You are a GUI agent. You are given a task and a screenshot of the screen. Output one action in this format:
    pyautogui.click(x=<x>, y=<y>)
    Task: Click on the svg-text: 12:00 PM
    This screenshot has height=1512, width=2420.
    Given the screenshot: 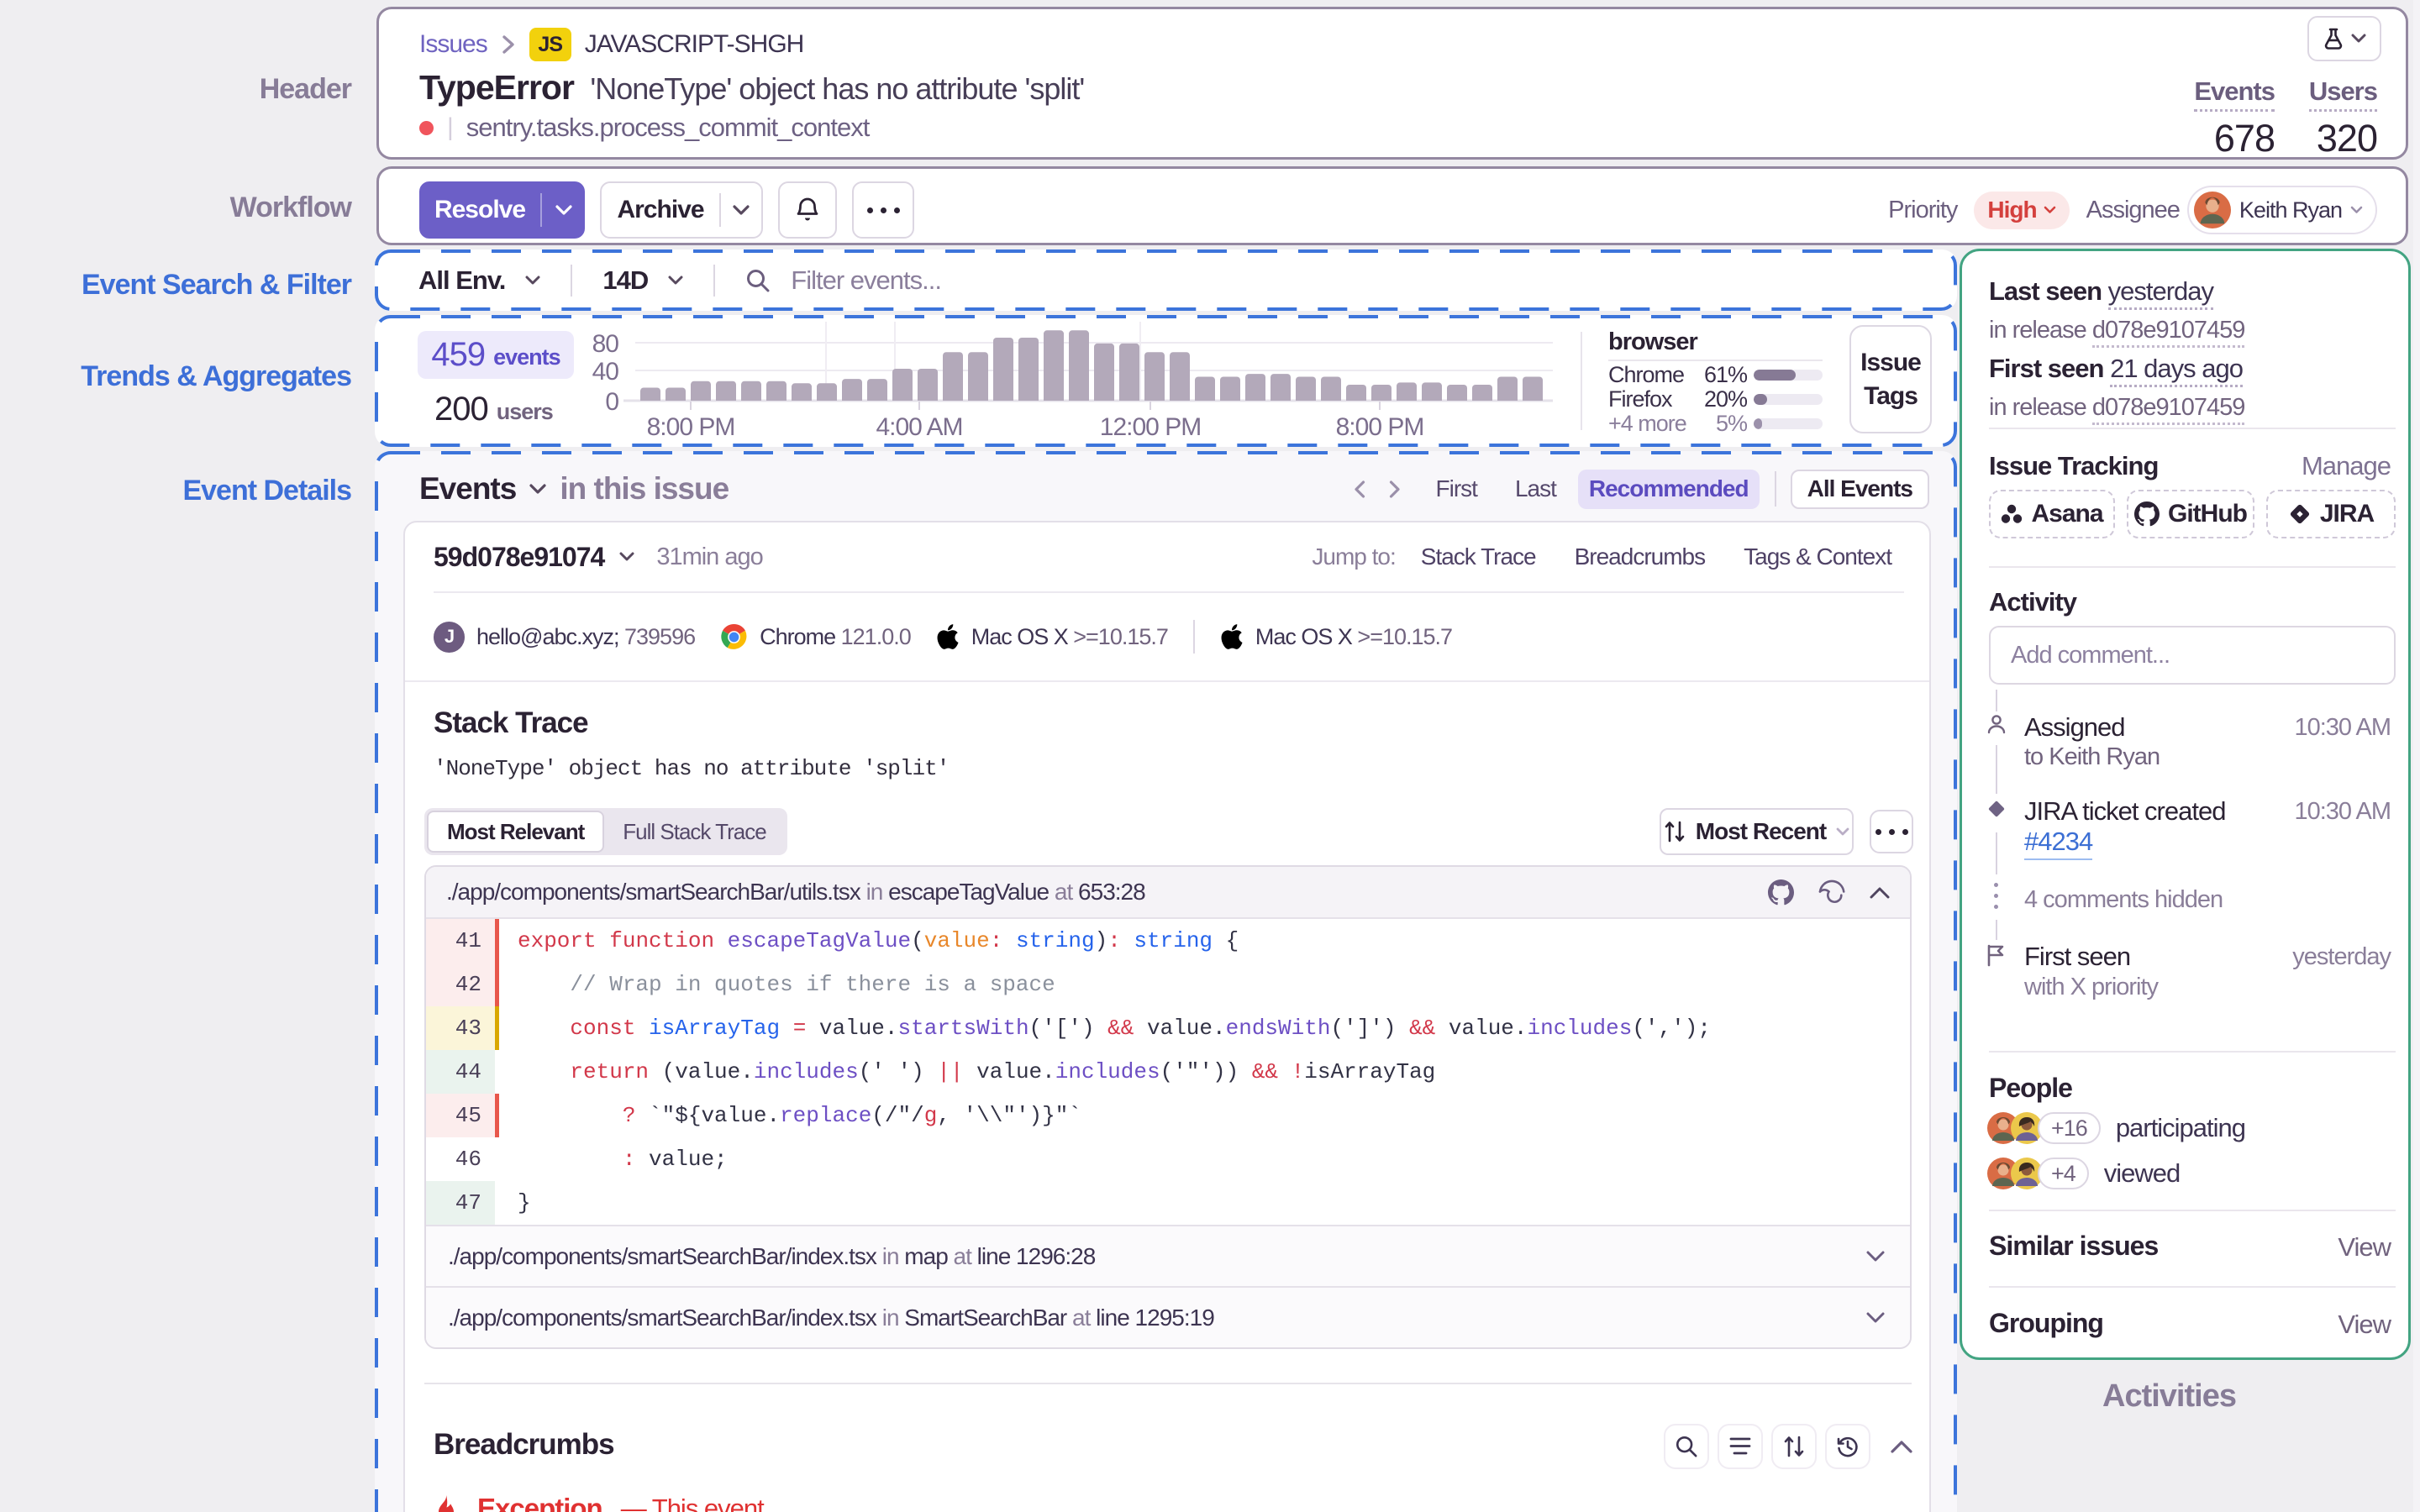 What is the action you would take?
    pyautogui.click(x=1150, y=427)
    